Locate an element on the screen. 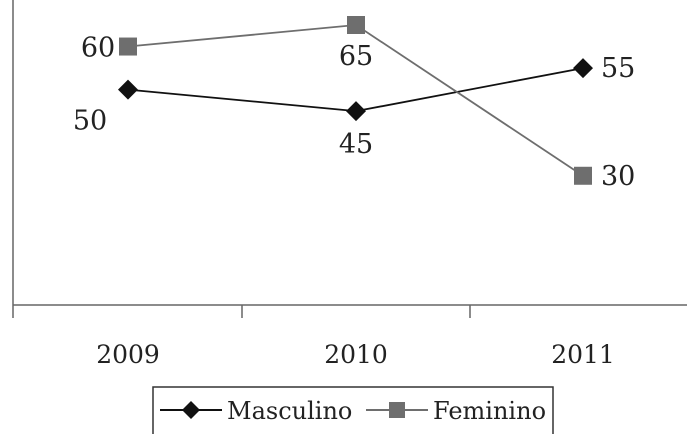  x-tick-label-2011: 2011 is located at coordinates (583, 354).